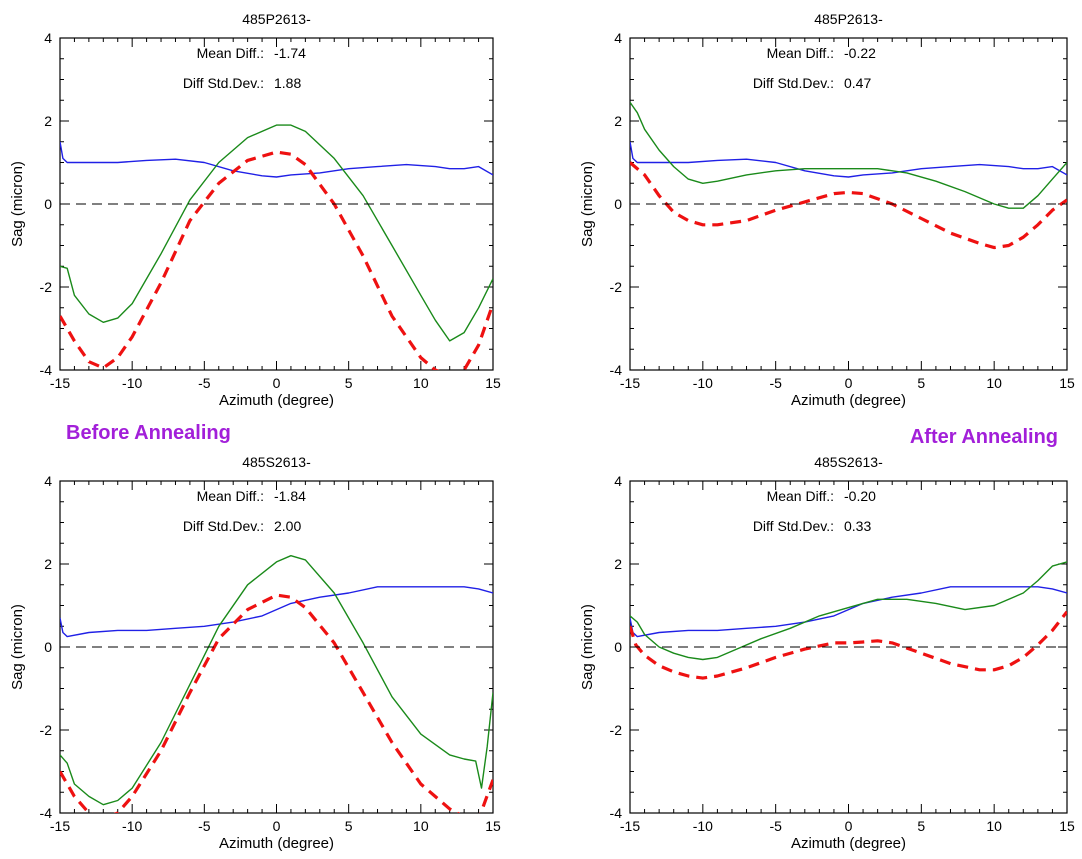  What do you see at coordinates (984, 437) in the screenshot?
I see `after-annealing-label: After Annealing` at bounding box center [984, 437].